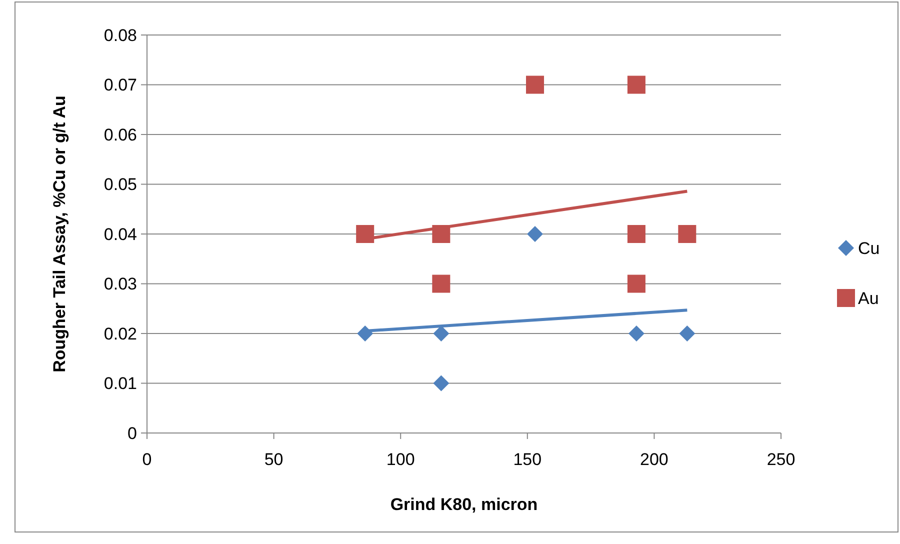 This screenshot has height=544, width=900. What do you see at coordinates (527, 459) in the screenshot?
I see `x-tick-label: 150` at bounding box center [527, 459].